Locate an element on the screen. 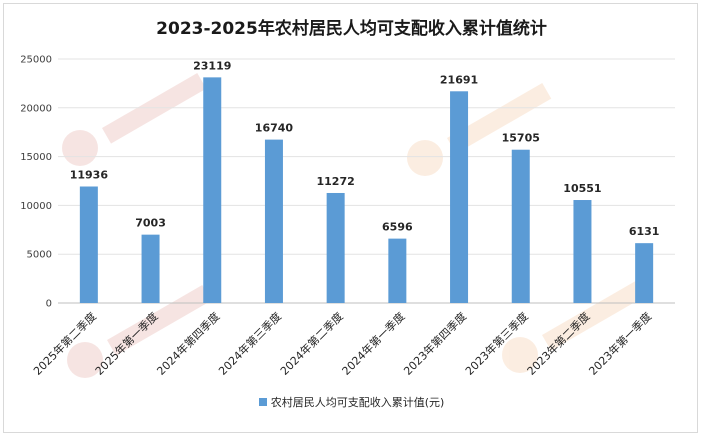 The image size is (703, 438). x-tick-label: 2024年第三季度 is located at coordinates (249, 343).